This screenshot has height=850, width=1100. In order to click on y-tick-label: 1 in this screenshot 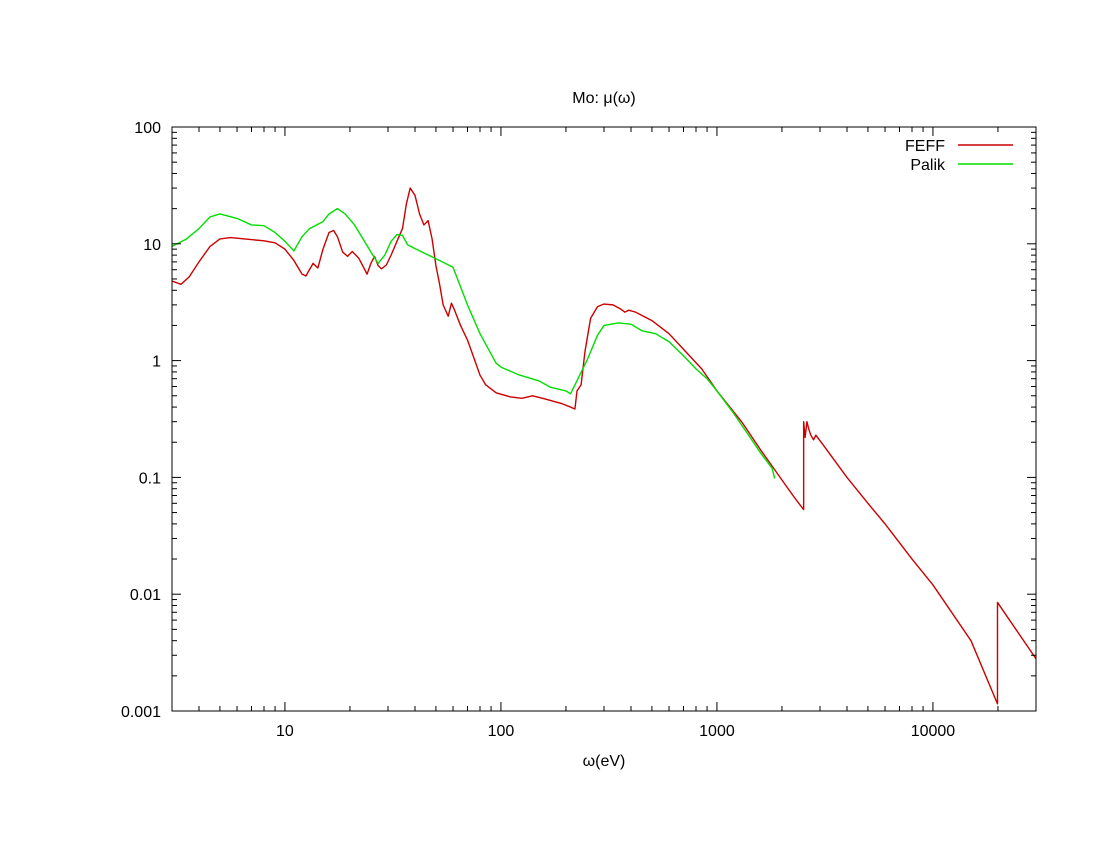, I will do `click(156, 362)`.